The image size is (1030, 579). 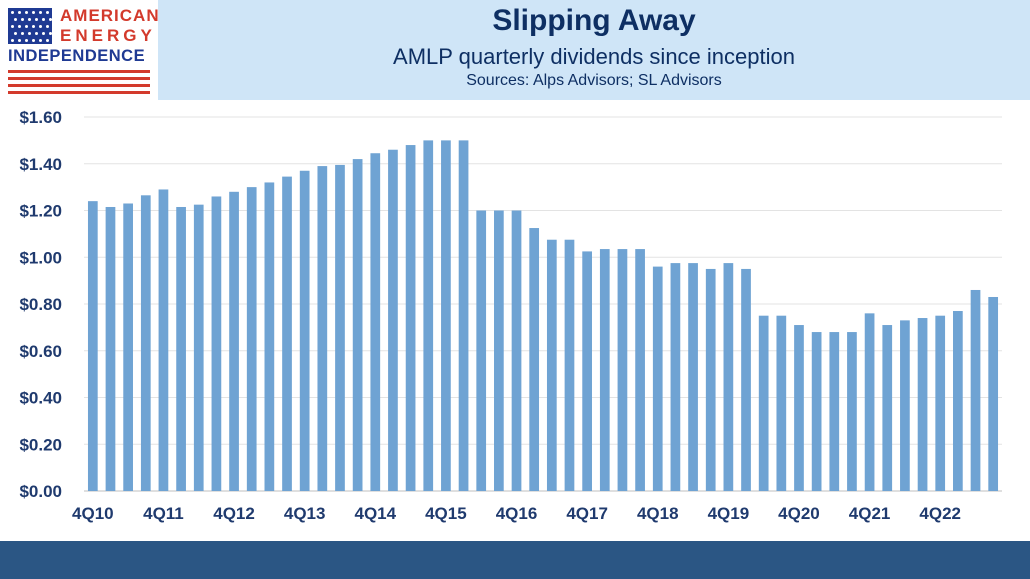 What do you see at coordinates (40, 164) in the screenshot?
I see `y-tick-label: $1.40` at bounding box center [40, 164].